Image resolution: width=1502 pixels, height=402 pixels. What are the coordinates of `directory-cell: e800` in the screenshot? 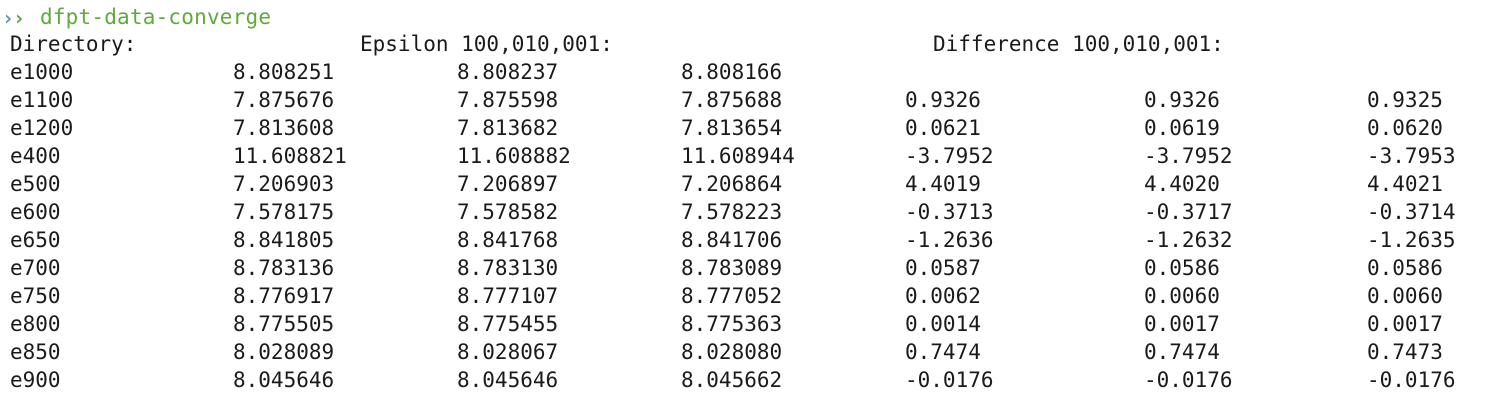 It's located at (35, 324).